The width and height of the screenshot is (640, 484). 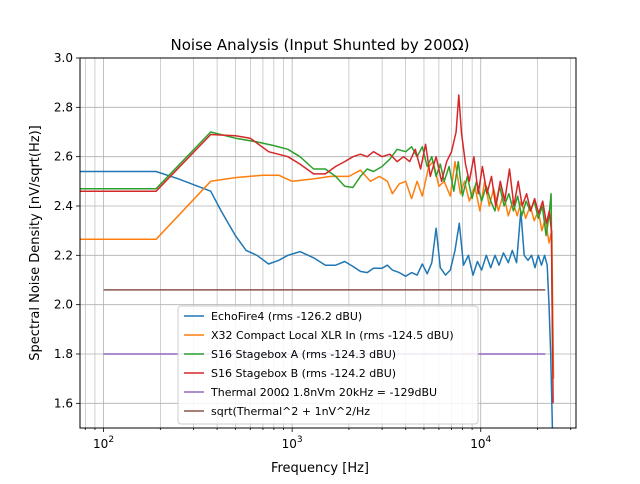 What do you see at coordinates (320, 45) in the screenshot?
I see `chart-title: Noise Analysis (Input Shunted by 200Ω)` at bounding box center [320, 45].